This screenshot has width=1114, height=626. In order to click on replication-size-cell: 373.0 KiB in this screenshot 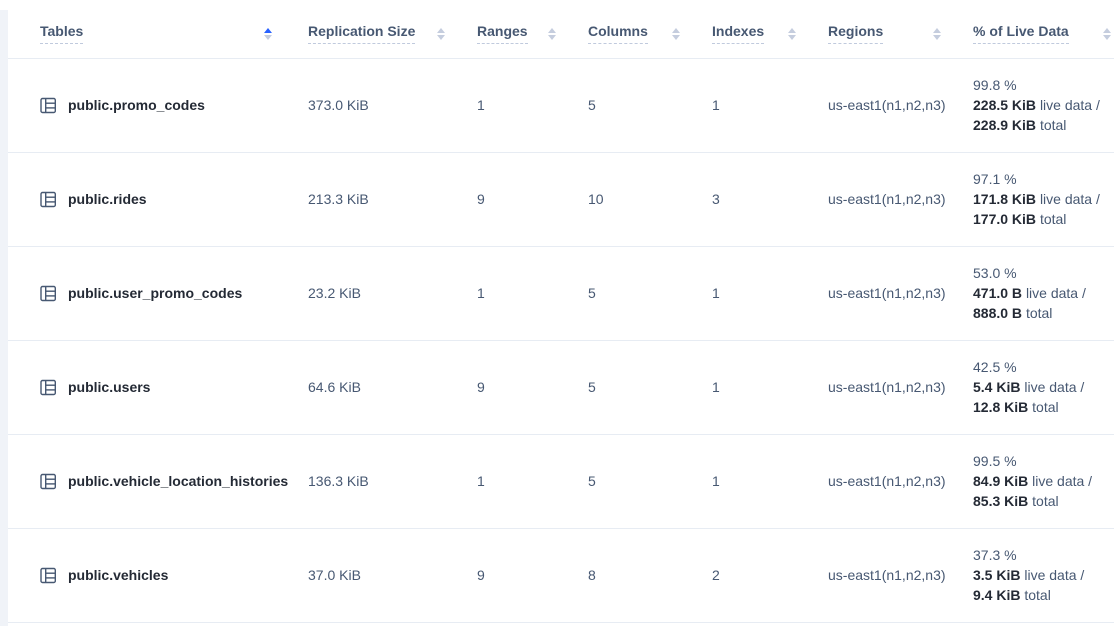, I will do `click(392, 105)`.